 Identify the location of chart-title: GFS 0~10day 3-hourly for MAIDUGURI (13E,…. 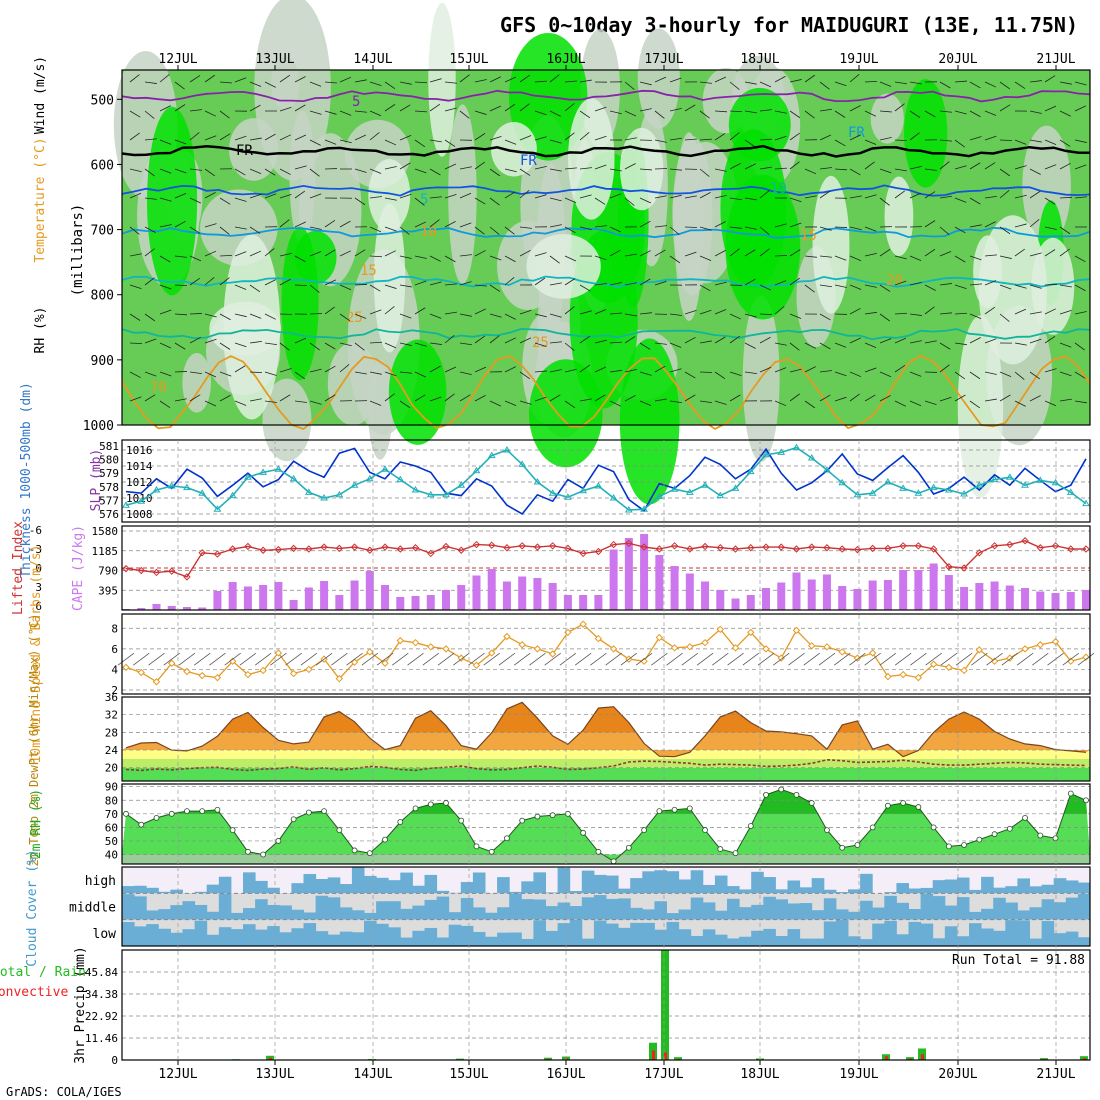
(789, 25).